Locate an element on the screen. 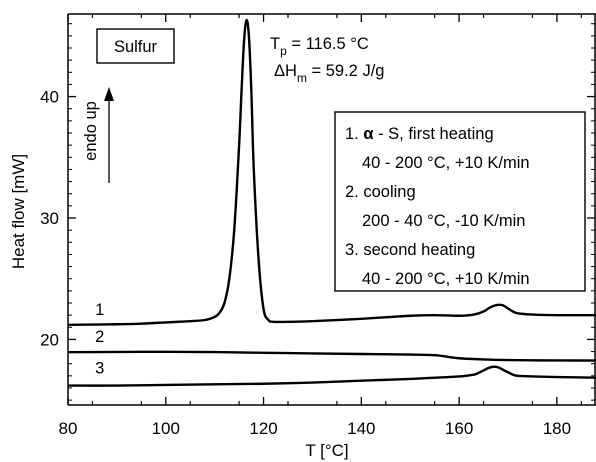  series-3-line is located at coordinates (331, 376).